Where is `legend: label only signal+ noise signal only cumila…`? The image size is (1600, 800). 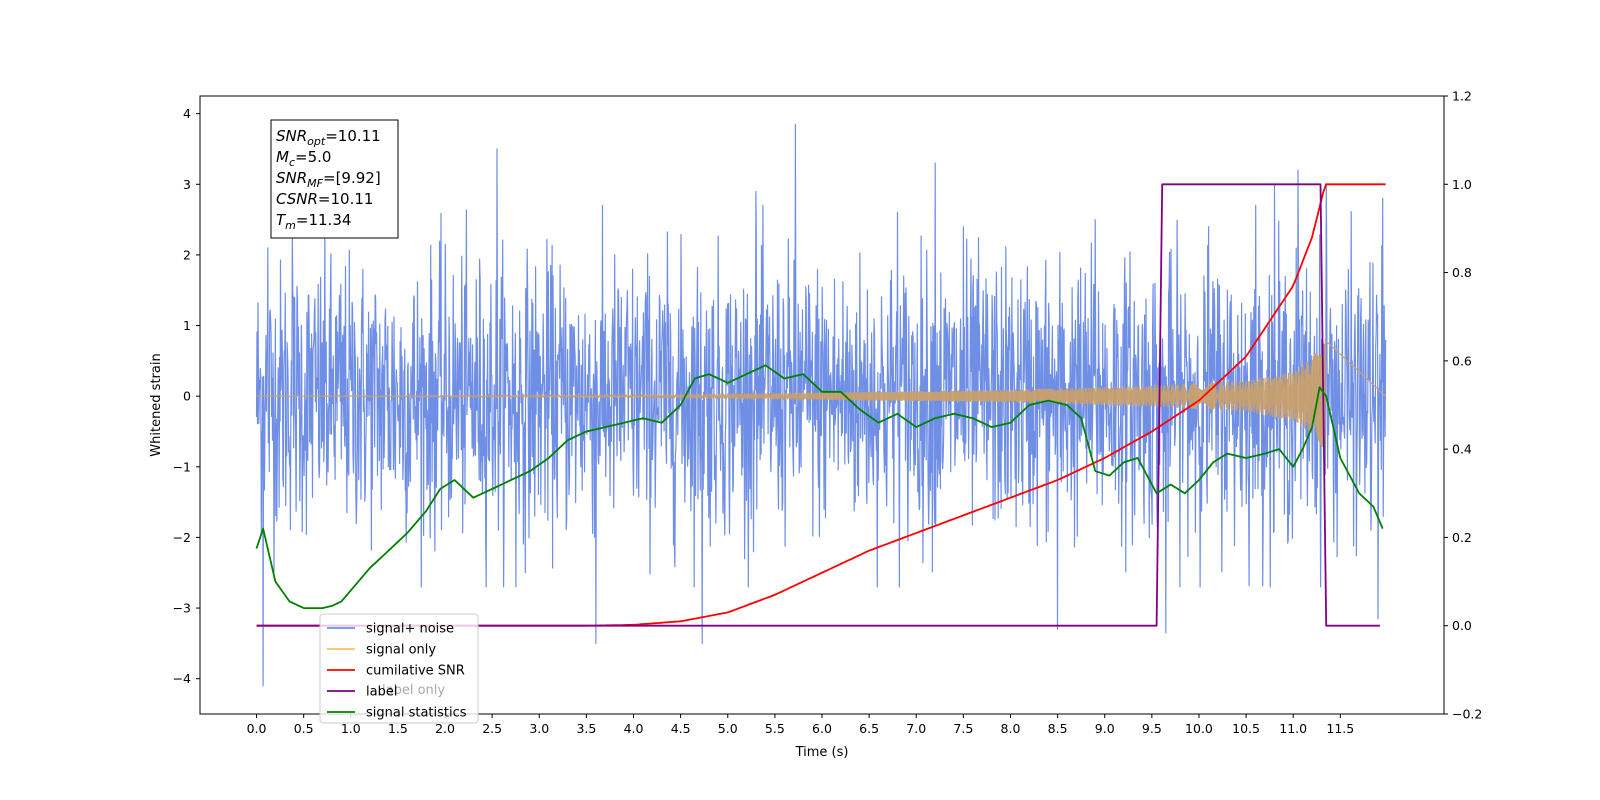 legend: label only signal+ noise signal only cumila… is located at coordinates (399, 668).